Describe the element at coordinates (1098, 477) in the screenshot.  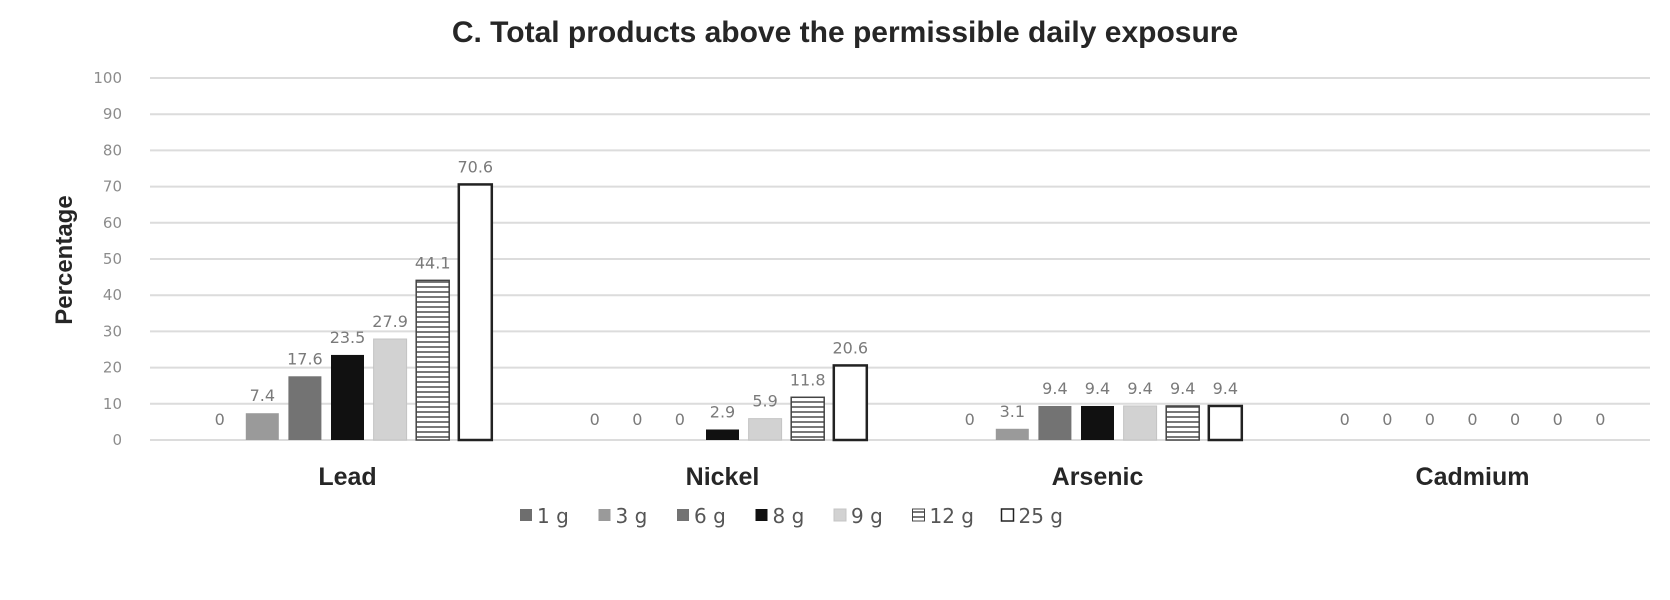
I see `category-label: Arsenic` at that location.